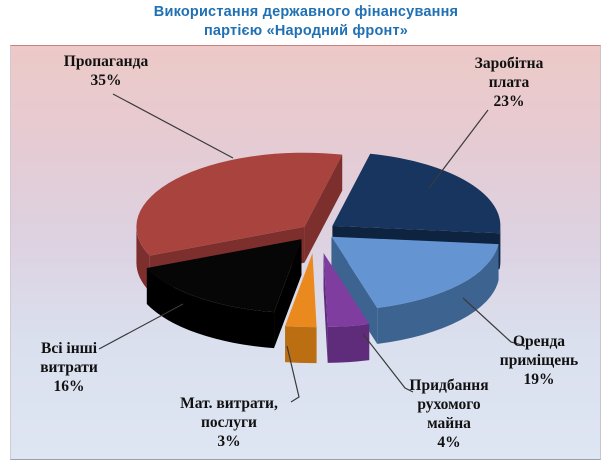 The height and width of the screenshot is (472, 612). I want to click on slice-label-other-expenses: Всі інші витрати 16%, so click(69, 367).